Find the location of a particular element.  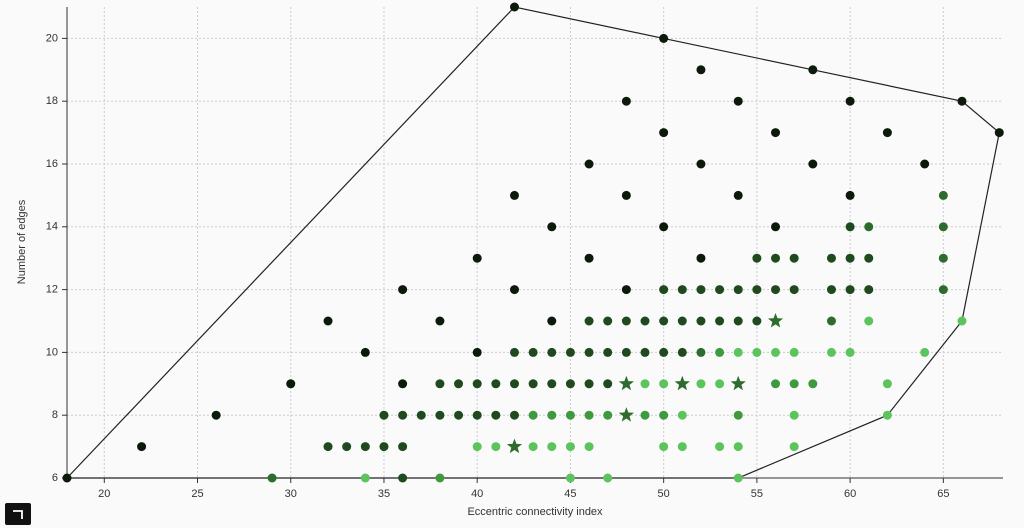

corner-button is located at coordinates (18, 514).